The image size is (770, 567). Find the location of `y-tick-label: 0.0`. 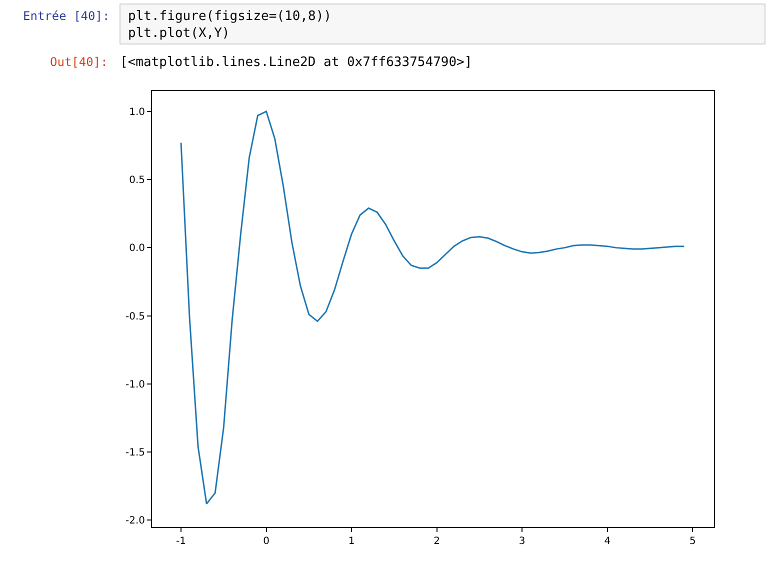

y-tick-label: 0.0 is located at coordinates (137, 248).